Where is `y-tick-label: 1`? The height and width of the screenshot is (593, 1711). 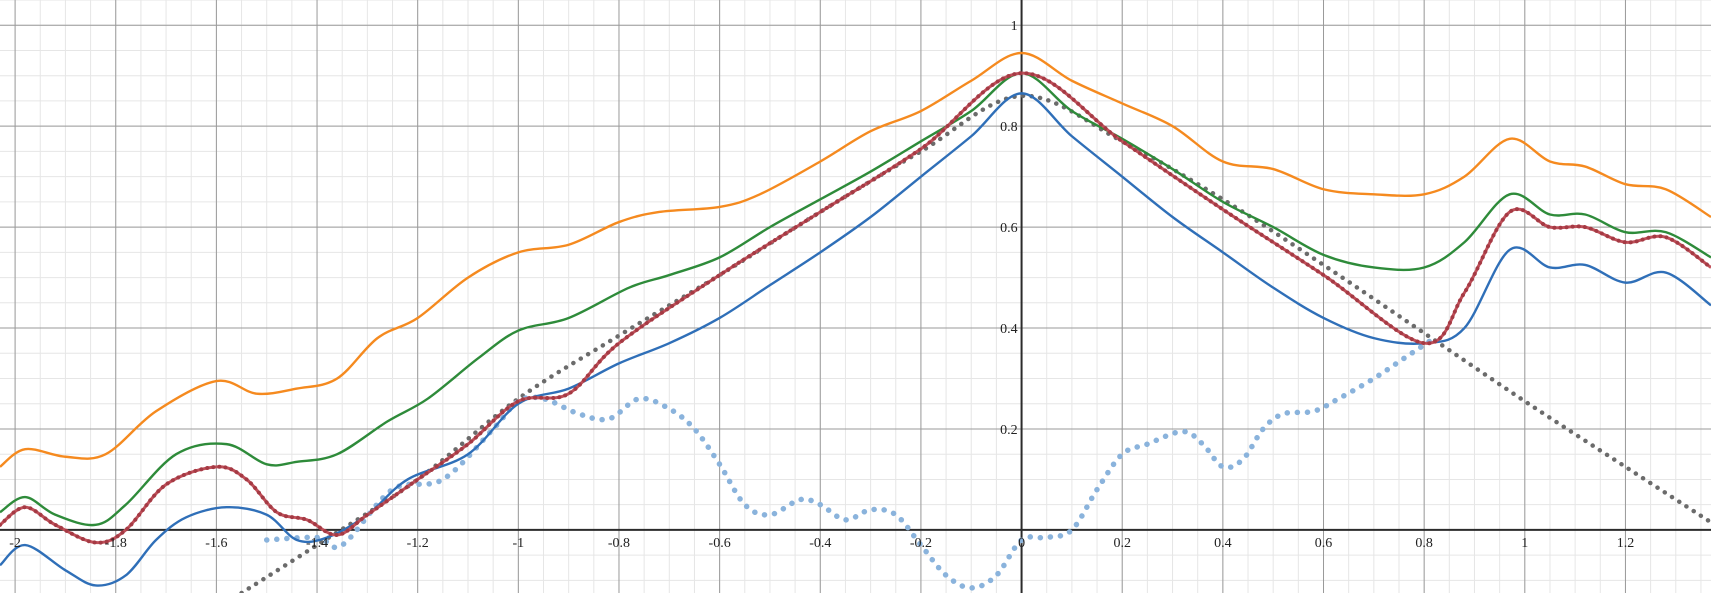
y-tick-label: 1 is located at coordinates (1014, 26).